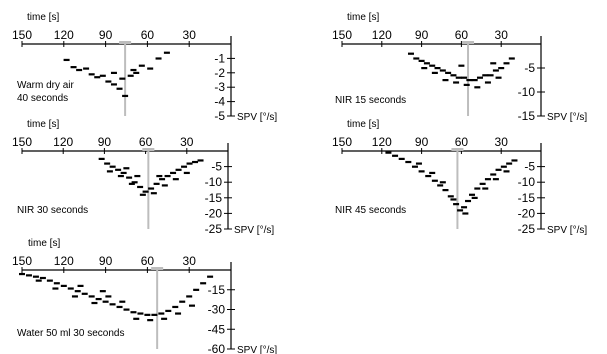 This screenshot has width=607, height=354. I want to click on y-tick-label: -1, so click(219, 58).